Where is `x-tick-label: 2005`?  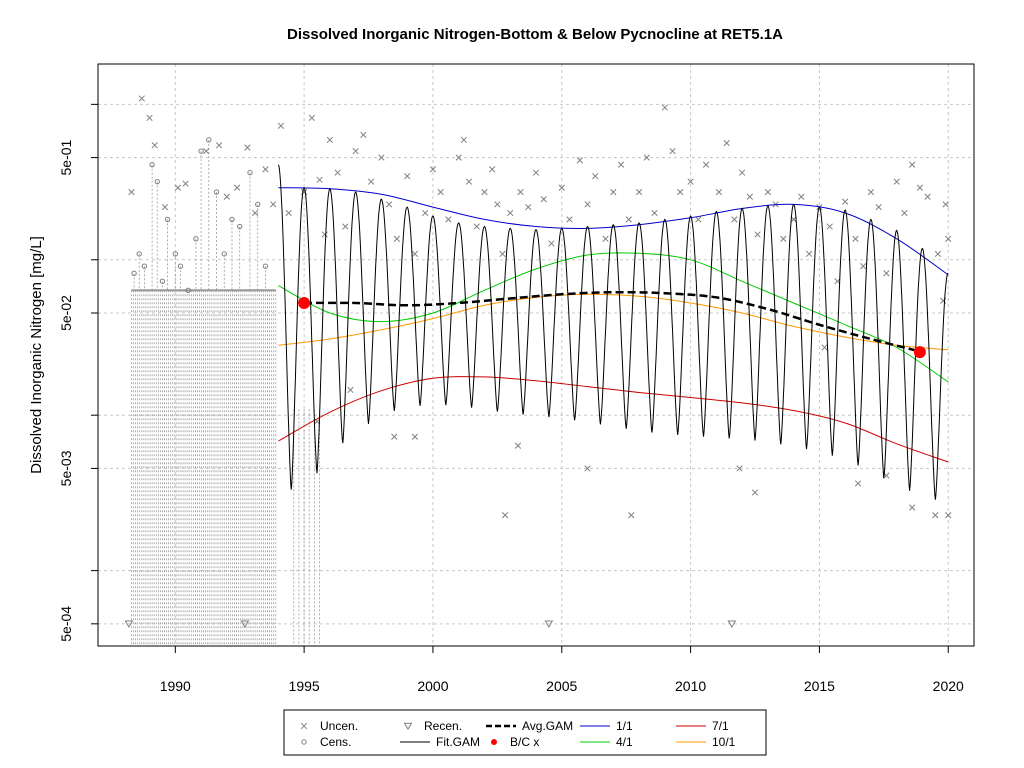
x-tick-label: 2005 is located at coordinates (561, 686).